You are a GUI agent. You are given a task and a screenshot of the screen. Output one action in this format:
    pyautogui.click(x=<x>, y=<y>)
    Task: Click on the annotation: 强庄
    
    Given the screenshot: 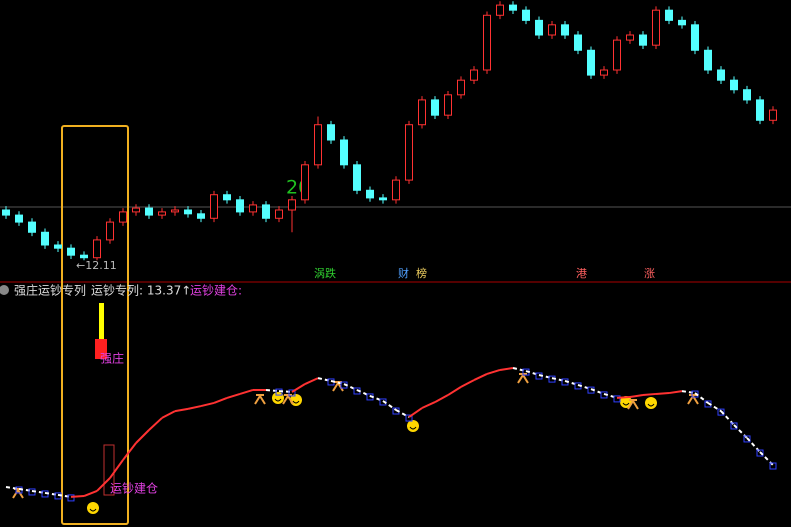 What is the action you would take?
    pyautogui.click(x=112, y=358)
    